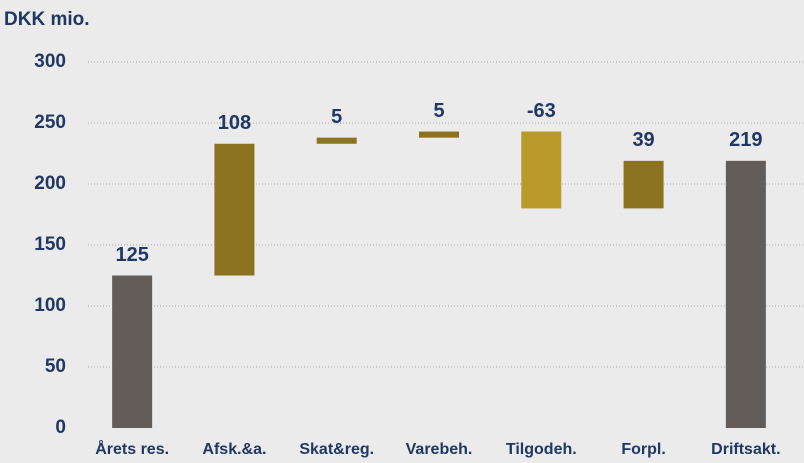 Image resolution: width=804 pixels, height=463 pixels. I want to click on y-tick-label: 200, so click(50, 183).